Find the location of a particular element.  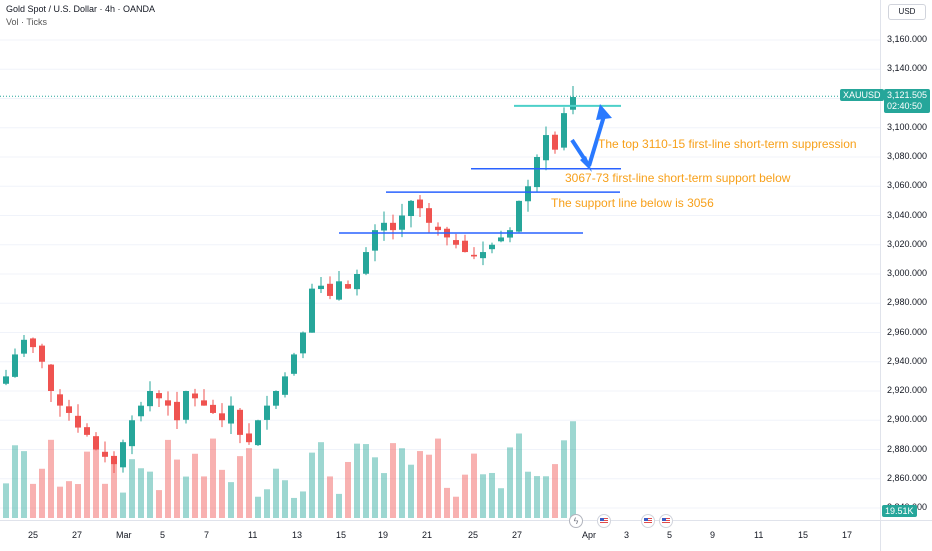

volume-legend: Vol · Ticks is located at coordinates (27, 22).